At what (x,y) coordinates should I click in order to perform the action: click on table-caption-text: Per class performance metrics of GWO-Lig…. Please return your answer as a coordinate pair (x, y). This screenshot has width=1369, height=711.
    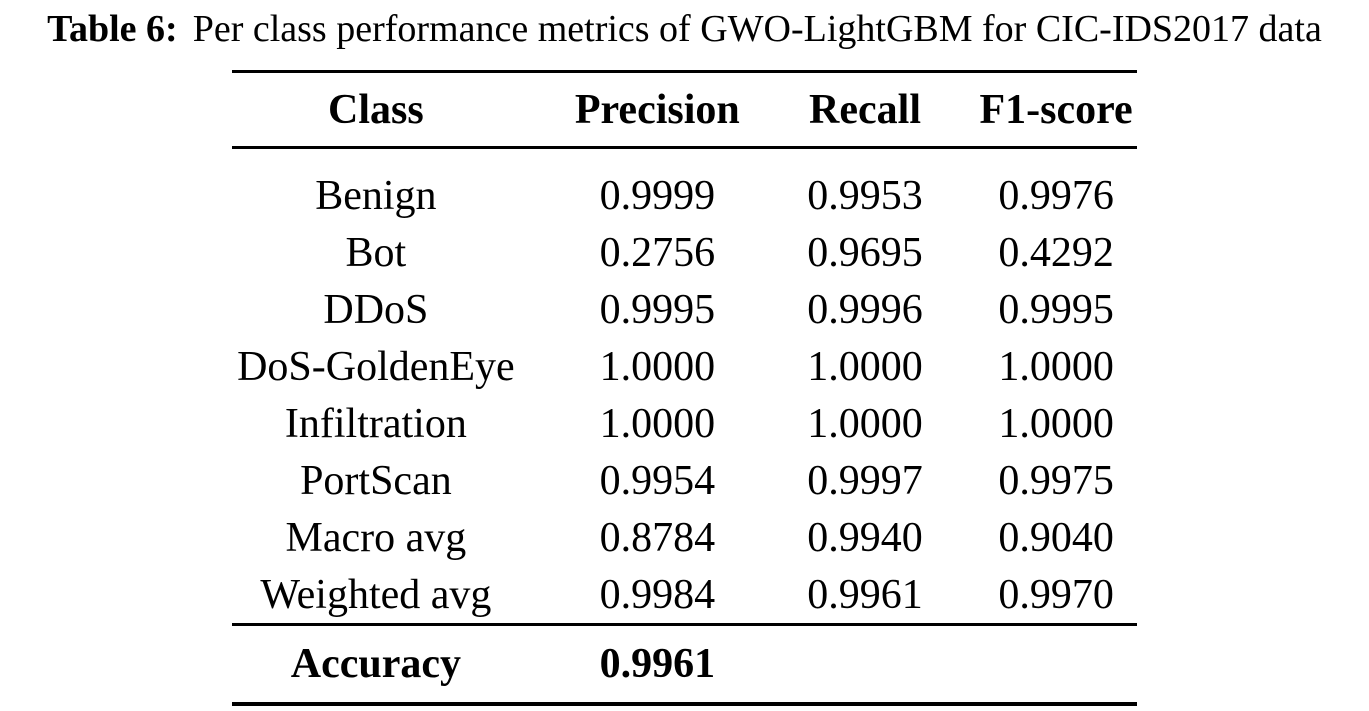
    Looking at the image, I should click on (757, 29).